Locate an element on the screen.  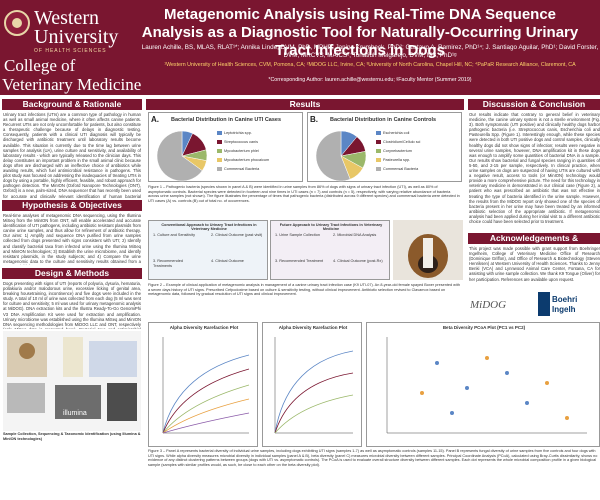
college-line-2: Veterinary Medicine is located at coordinates (72, 84).